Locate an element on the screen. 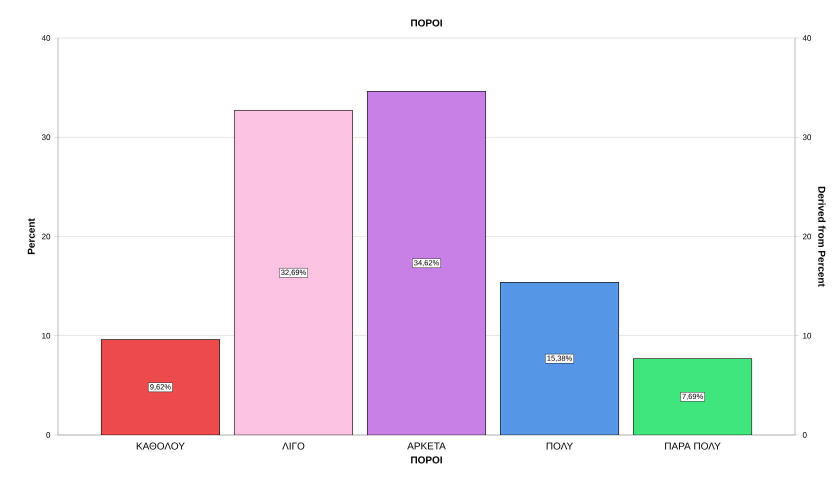  x-tick-label: ΛΙΓΟ is located at coordinates (293, 446).